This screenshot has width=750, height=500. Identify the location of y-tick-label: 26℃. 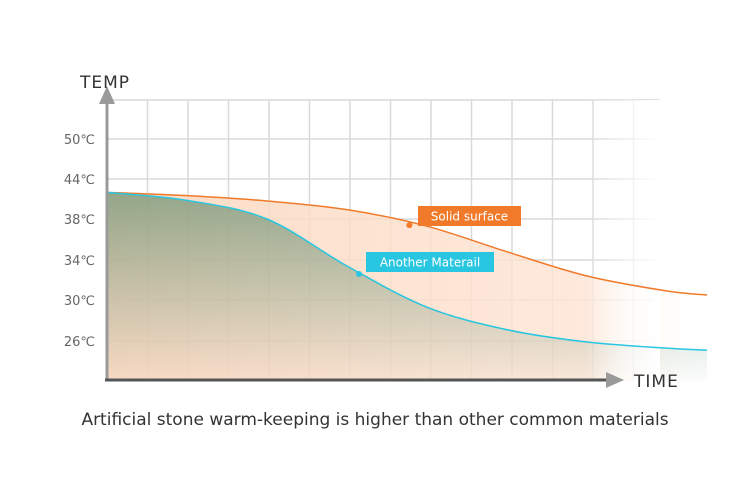
(79, 342).